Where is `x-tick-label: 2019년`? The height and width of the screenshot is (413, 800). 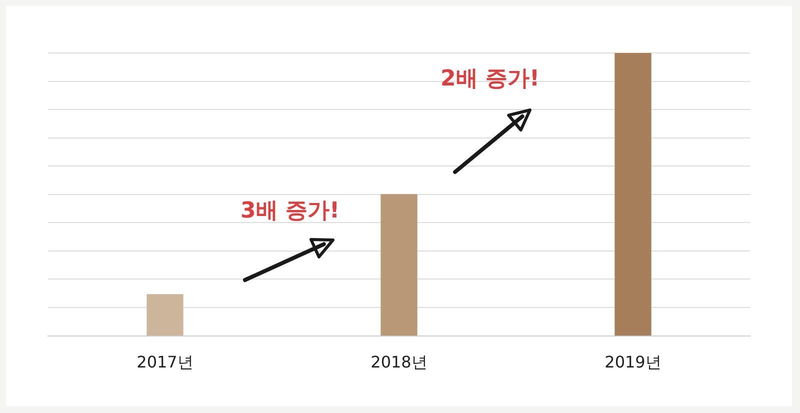 x-tick-label: 2019년 is located at coordinates (633, 362).